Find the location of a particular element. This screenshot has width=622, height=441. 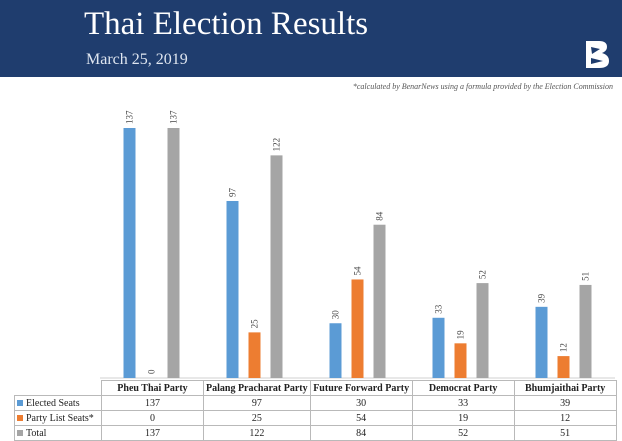

category-label: Palang Pracharat Party is located at coordinates (257, 388).